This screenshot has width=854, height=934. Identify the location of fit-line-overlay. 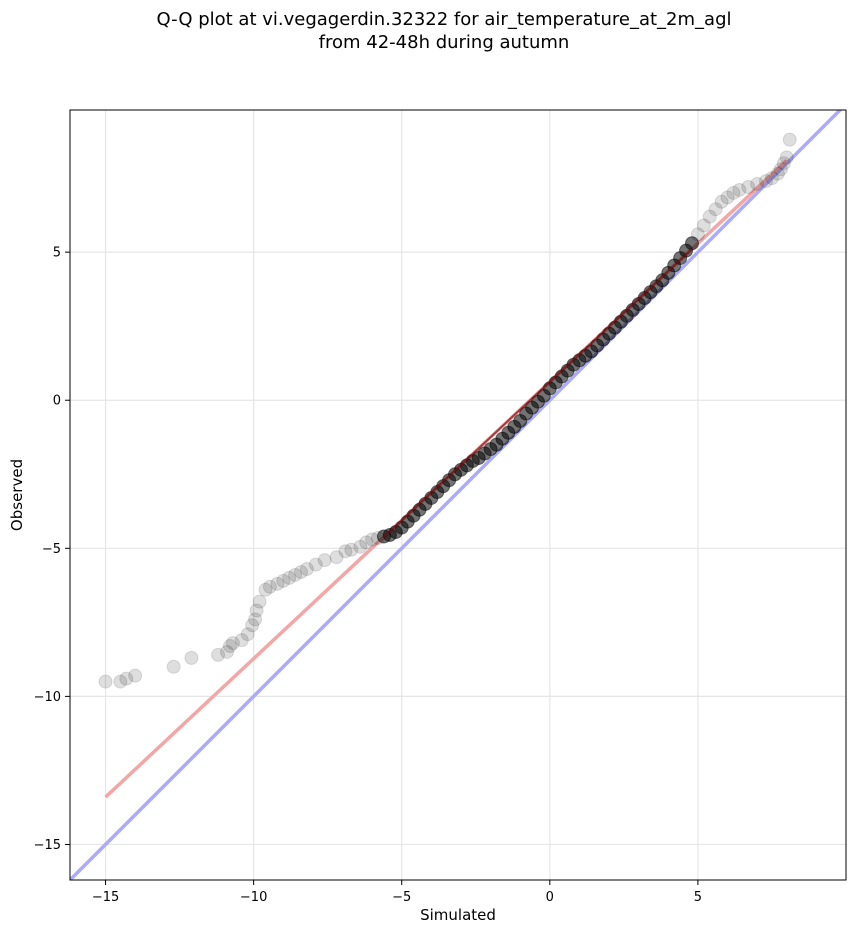
(538, 393).